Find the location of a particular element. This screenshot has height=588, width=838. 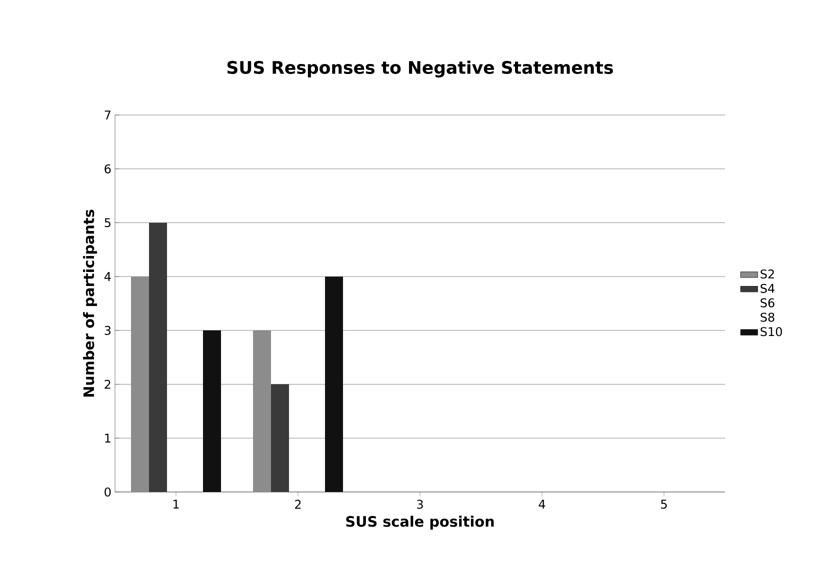

y-tick-label: 3 is located at coordinates (107, 330).